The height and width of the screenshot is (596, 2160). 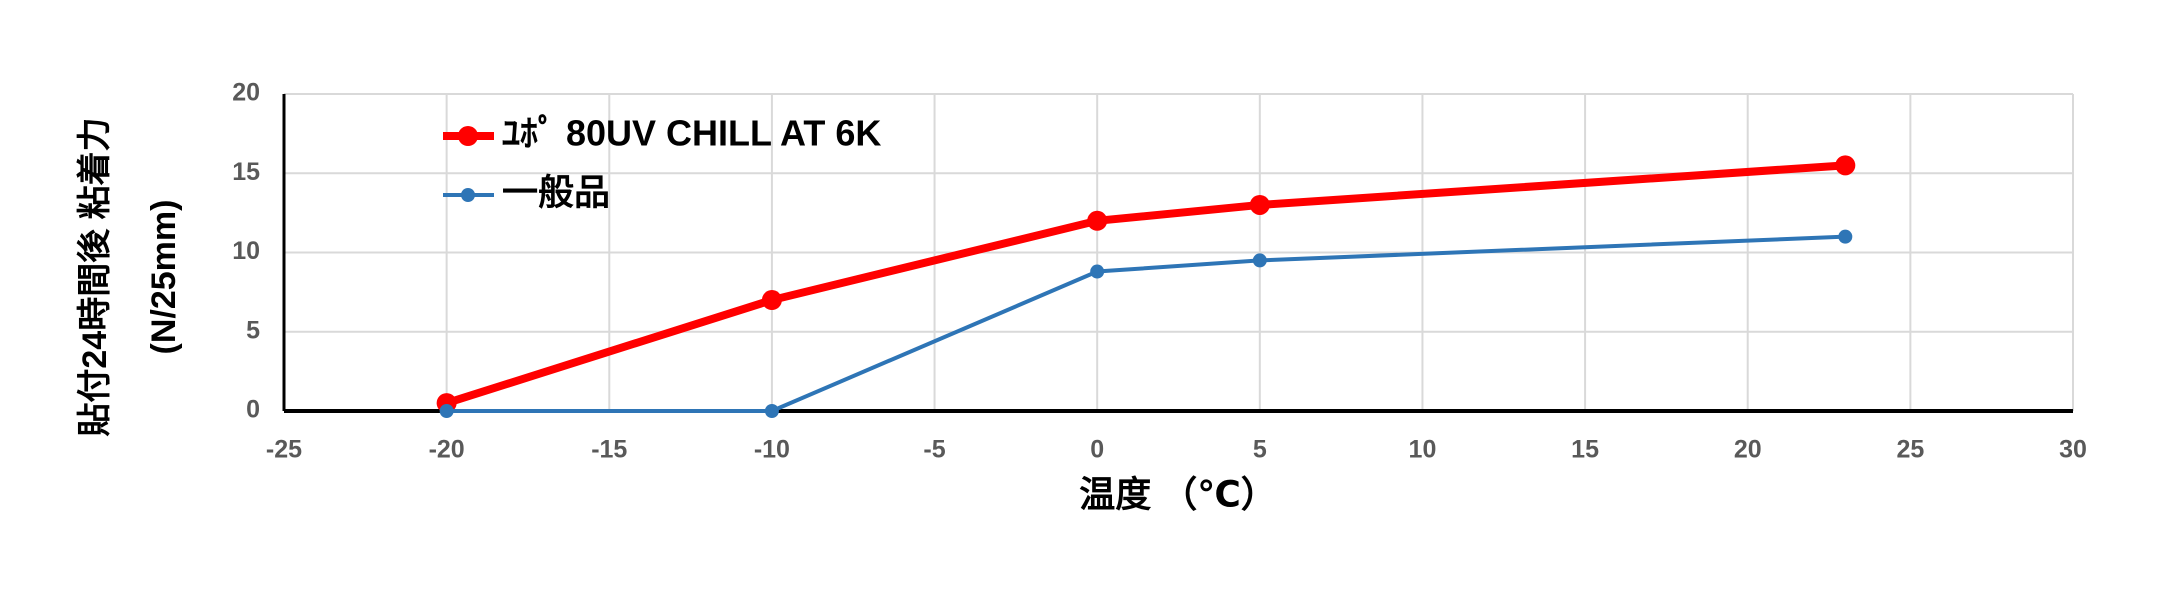 I want to click on x-tick-label: 10, so click(x=1423, y=450).